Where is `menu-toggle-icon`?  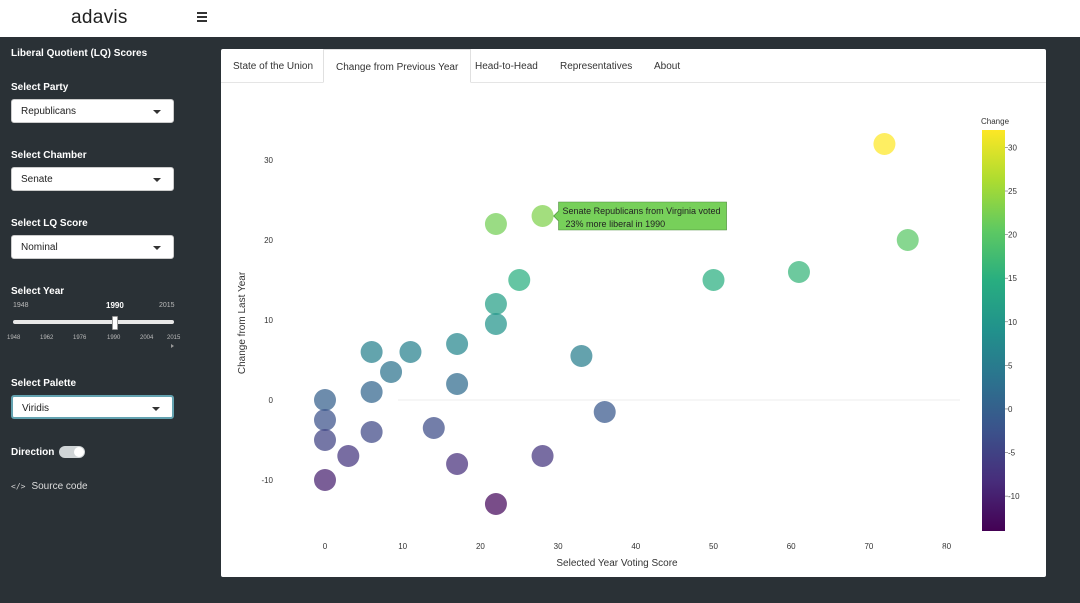 menu-toggle-icon is located at coordinates (203, 18).